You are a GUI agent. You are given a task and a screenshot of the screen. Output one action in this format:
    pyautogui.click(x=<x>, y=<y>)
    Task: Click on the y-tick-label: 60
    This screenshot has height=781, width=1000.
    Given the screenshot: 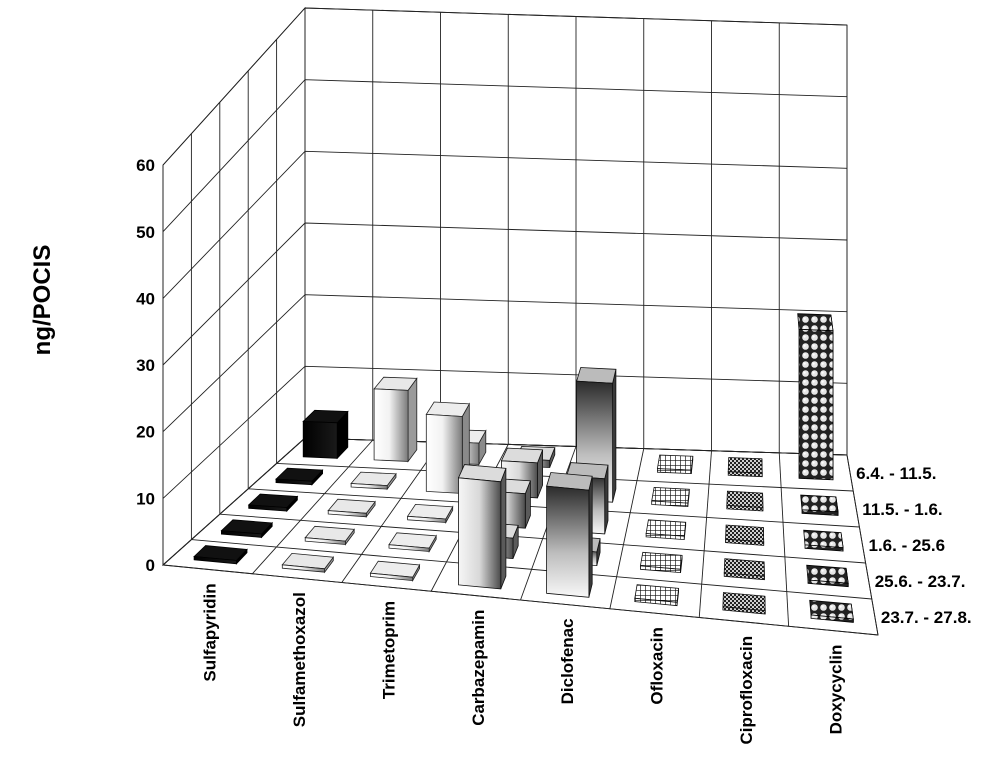 What is the action you would take?
    pyautogui.click(x=145, y=165)
    